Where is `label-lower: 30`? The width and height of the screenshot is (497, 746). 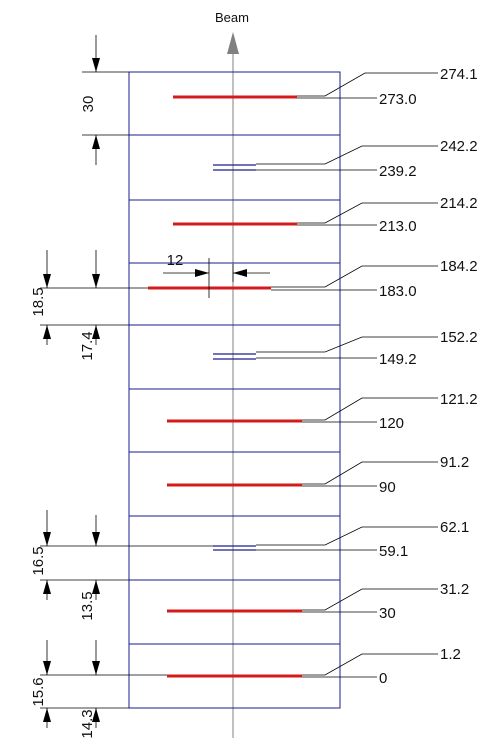
label-lower: 30 is located at coordinates (387, 613).